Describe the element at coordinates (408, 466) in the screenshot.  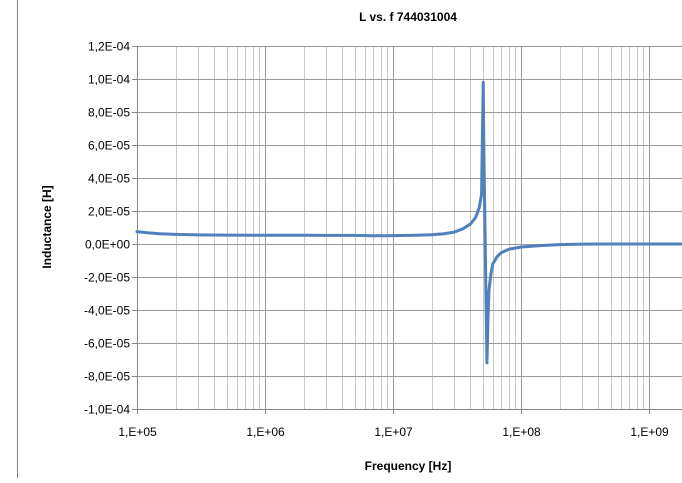
I see `x-axis-title: Frequency [Hz]` at that location.